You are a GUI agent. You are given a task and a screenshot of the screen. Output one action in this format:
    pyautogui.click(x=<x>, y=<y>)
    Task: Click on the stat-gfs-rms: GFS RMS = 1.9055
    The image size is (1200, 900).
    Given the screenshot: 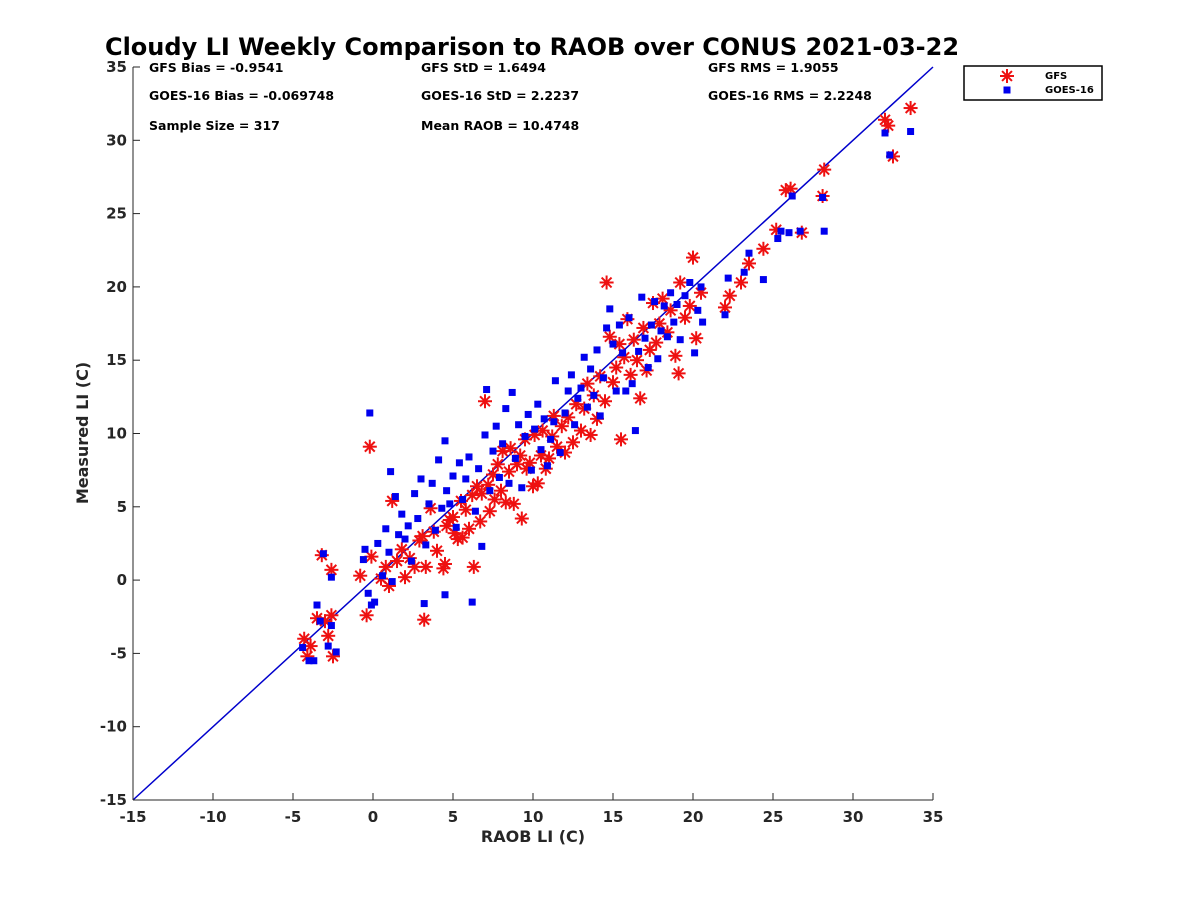 What is the action you would take?
    pyautogui.click(x=773, y=67)
    